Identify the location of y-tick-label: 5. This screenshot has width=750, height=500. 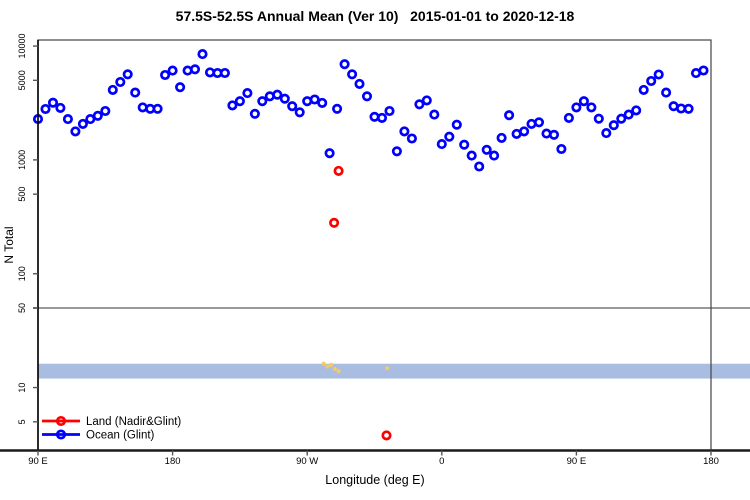
(22, 421).